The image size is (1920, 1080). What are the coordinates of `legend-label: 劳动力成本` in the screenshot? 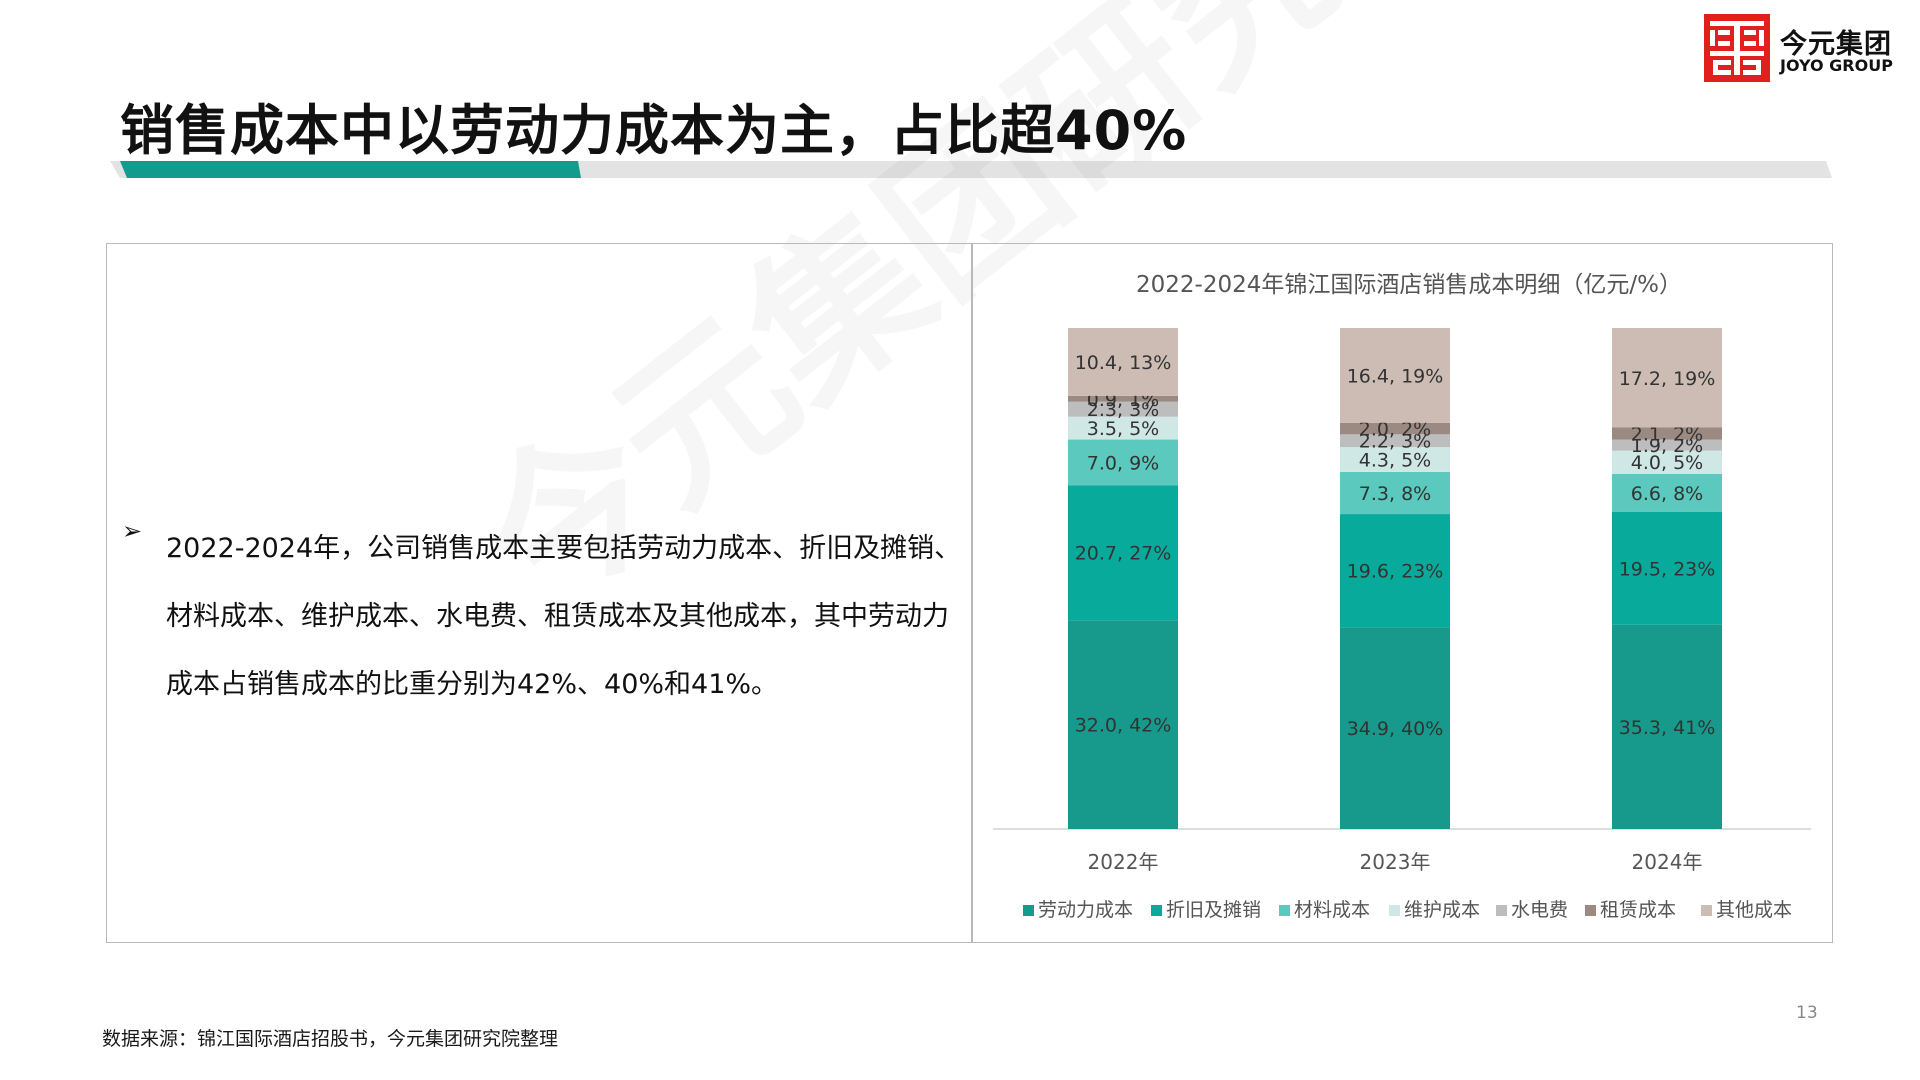 It's located at (1085, 910).